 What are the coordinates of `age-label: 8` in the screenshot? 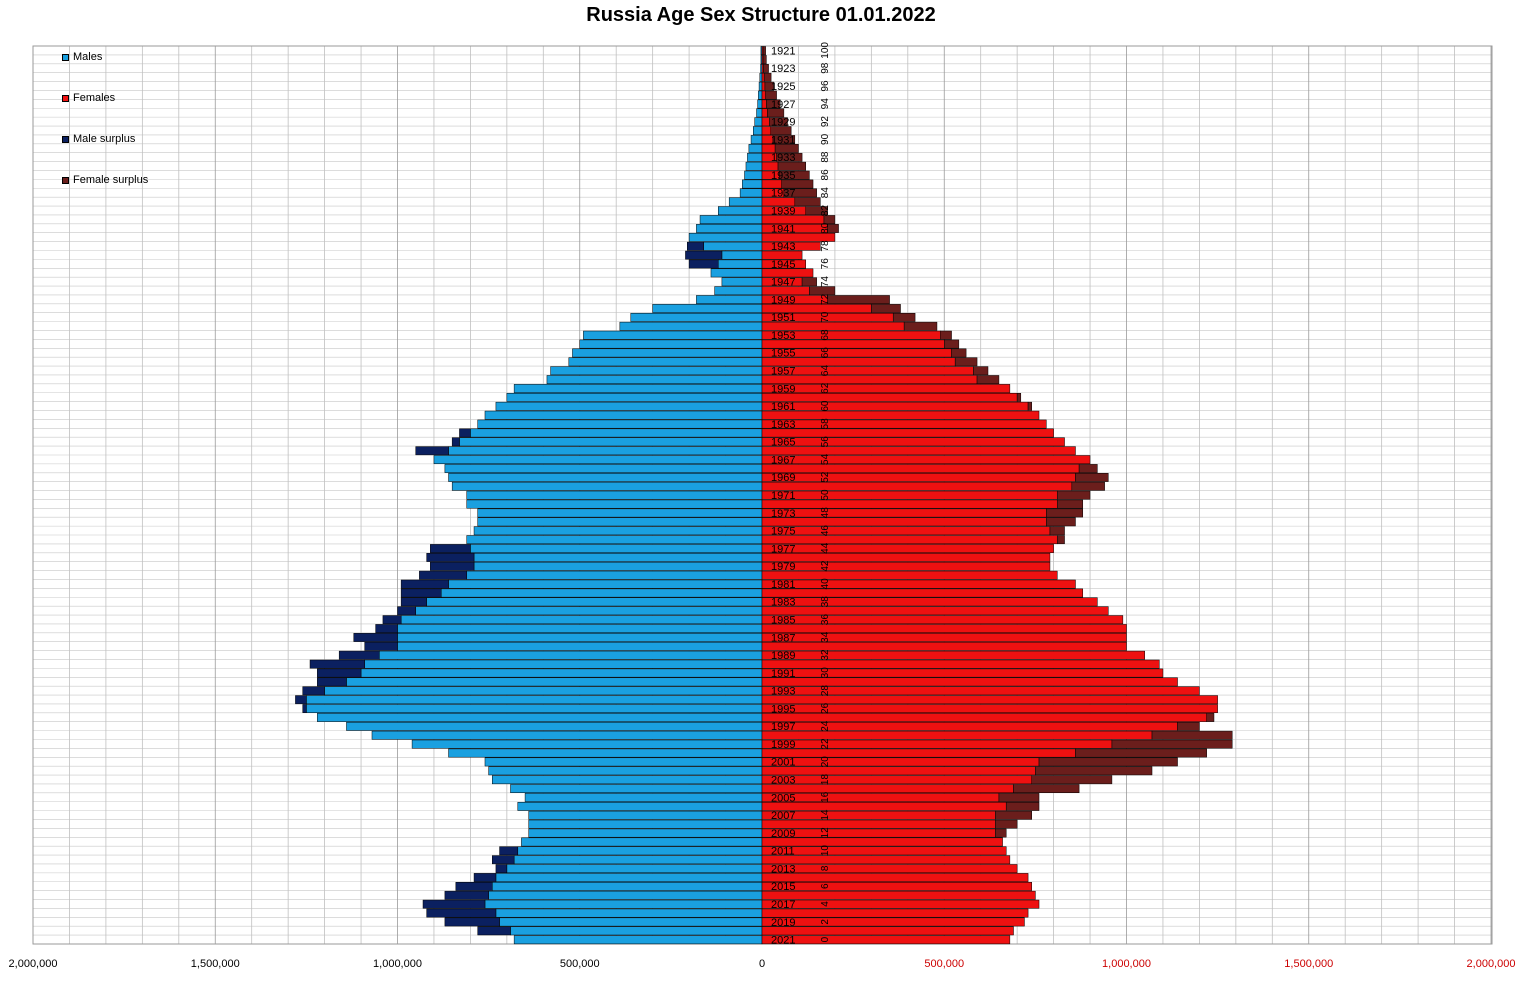 It's located at (825, 868).